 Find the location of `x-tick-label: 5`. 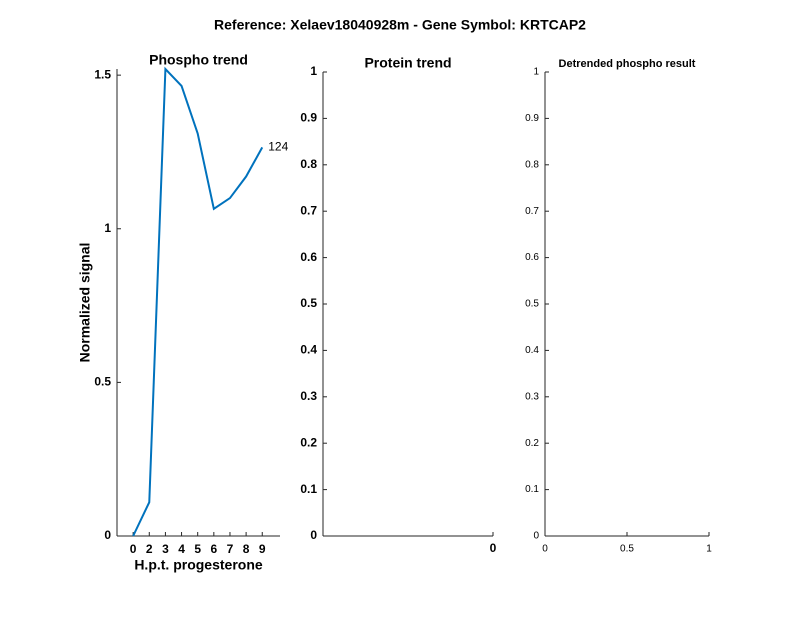

x-tick-label: 5 is located at coordinates (197, 549).